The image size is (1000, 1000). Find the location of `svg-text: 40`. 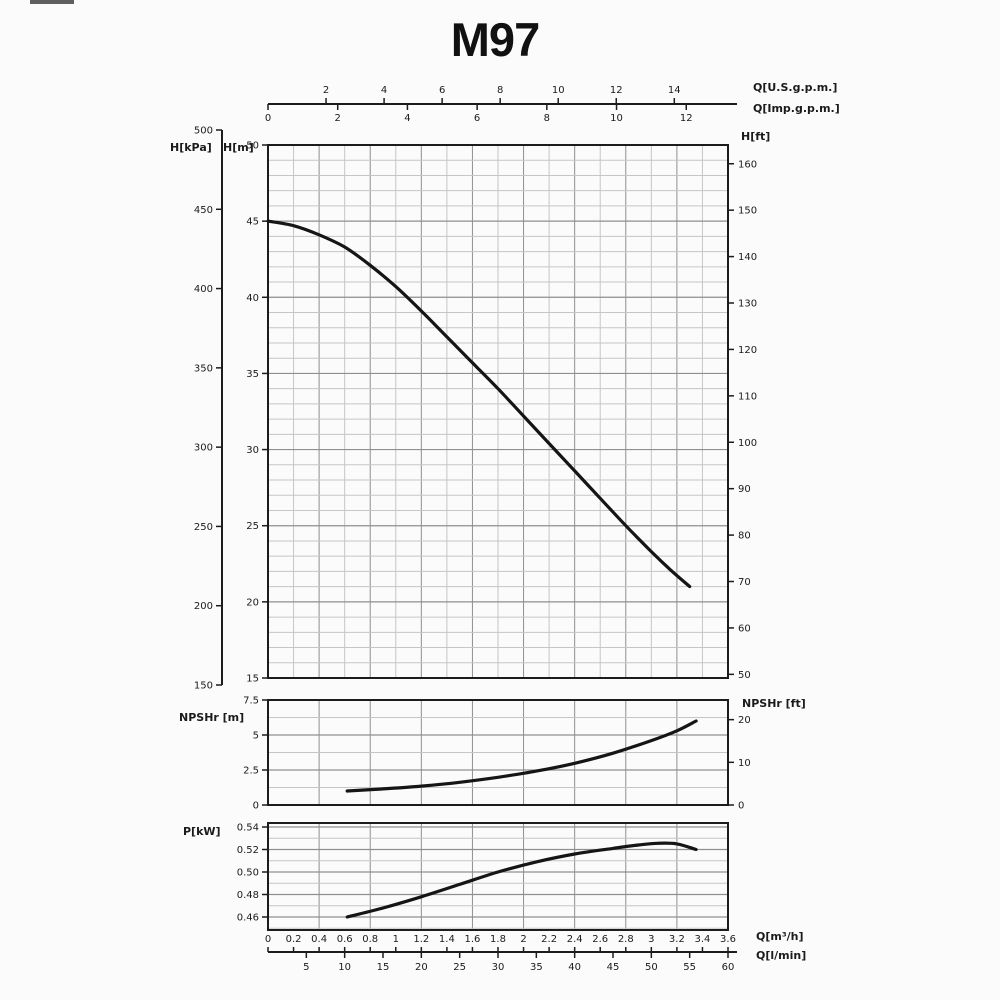

svg-text: 40 is located at coordinates (252, 298).